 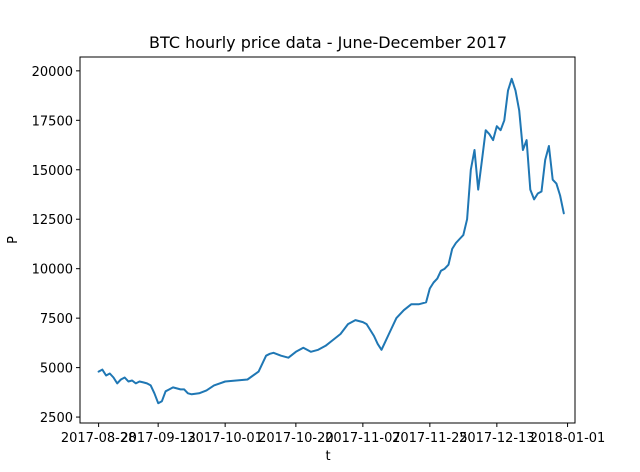 What do you see at coordinates (430, 438) in the screenshot?
I see `x-tick-label: 2017-11-25` at bounding box center [430, 438].